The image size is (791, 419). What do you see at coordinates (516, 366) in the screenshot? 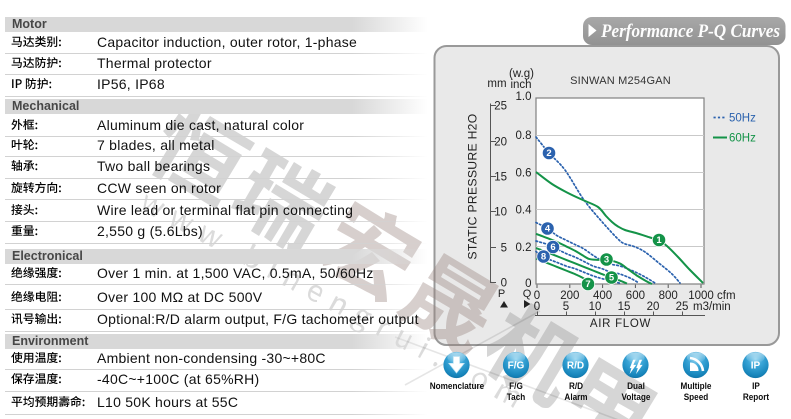
I see `svg-text: F/G` at bounding box center [516, 366].